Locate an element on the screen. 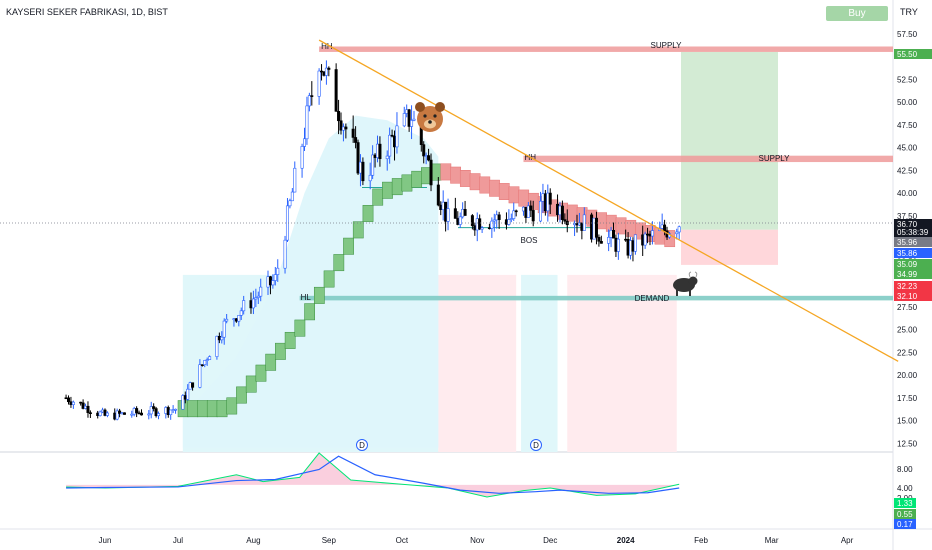  bull-head is located at coordinates (693, 281).